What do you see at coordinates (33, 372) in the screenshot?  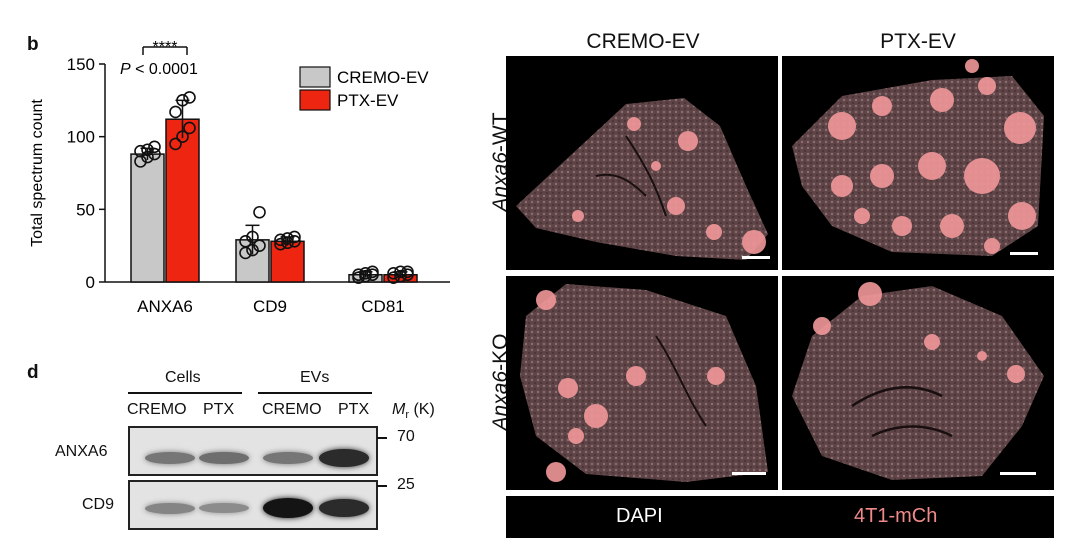 I see `panel-d-letter: d` at bounding box center [33, 372].